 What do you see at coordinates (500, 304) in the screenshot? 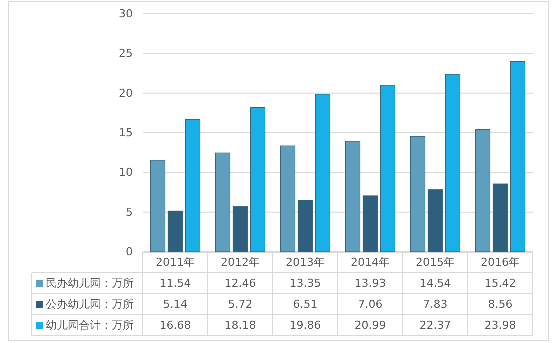
I see `data-label: 8.56` at bounding box center [500, 304].